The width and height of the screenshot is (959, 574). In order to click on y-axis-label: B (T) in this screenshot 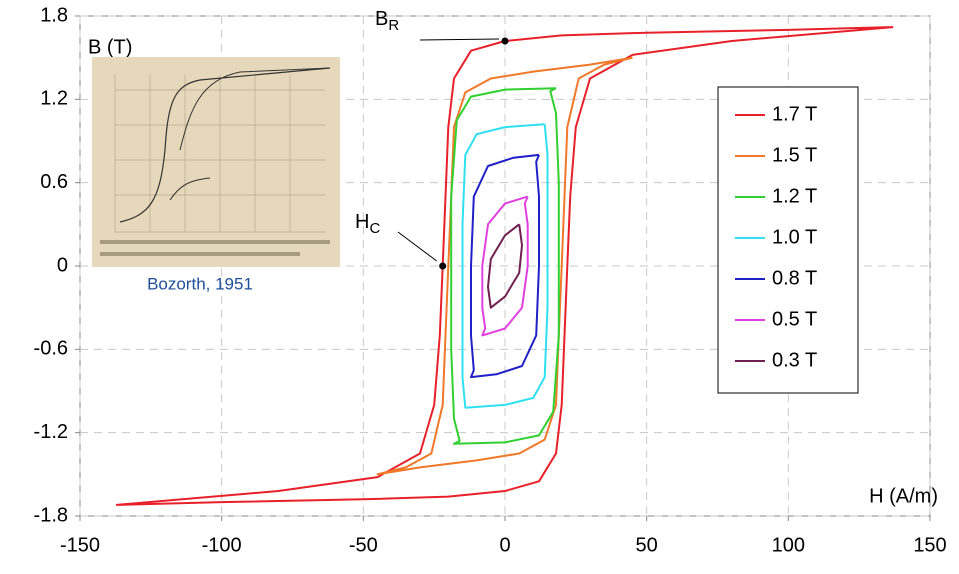, I will do `click(110, 47)`.